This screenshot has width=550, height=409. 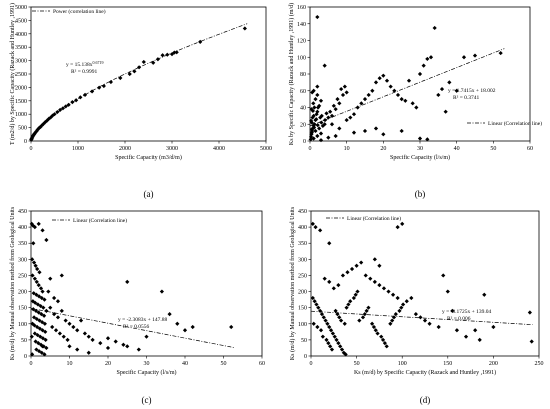 What do you see at coordinates (22, 129) in the screenshot?
I see `y-tick-label: 500` at bounding box center [22, 129].